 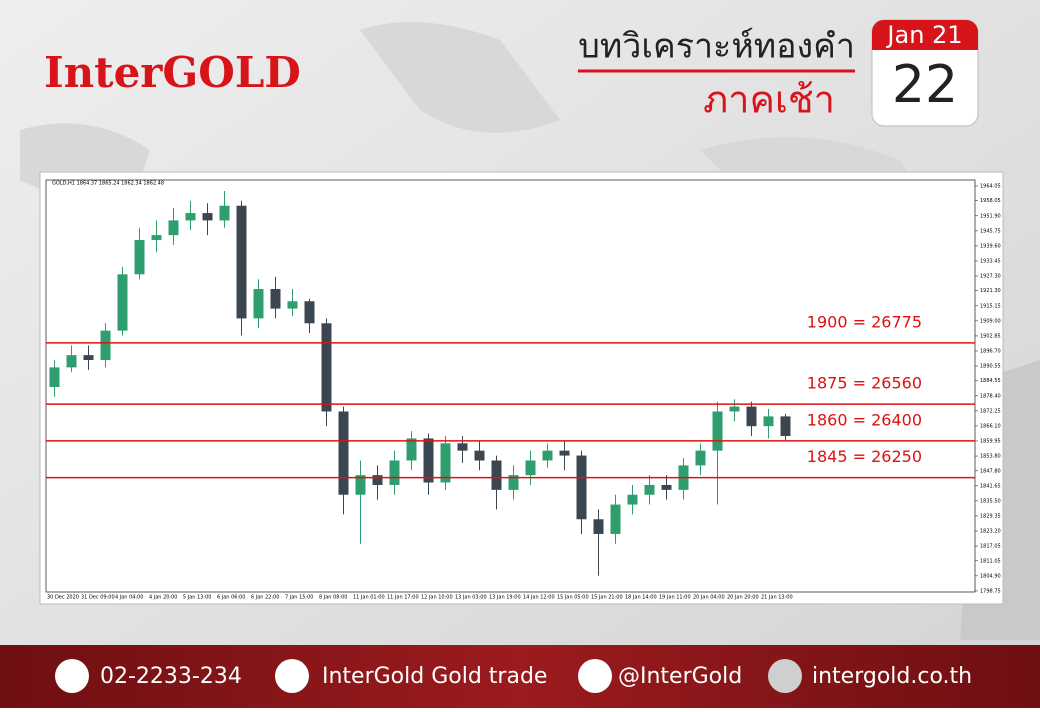 What do you see at coordinates (990, 216) in the screenshot?
I see `y-tick-label: 1951.90` at bounding box center [990, 216].